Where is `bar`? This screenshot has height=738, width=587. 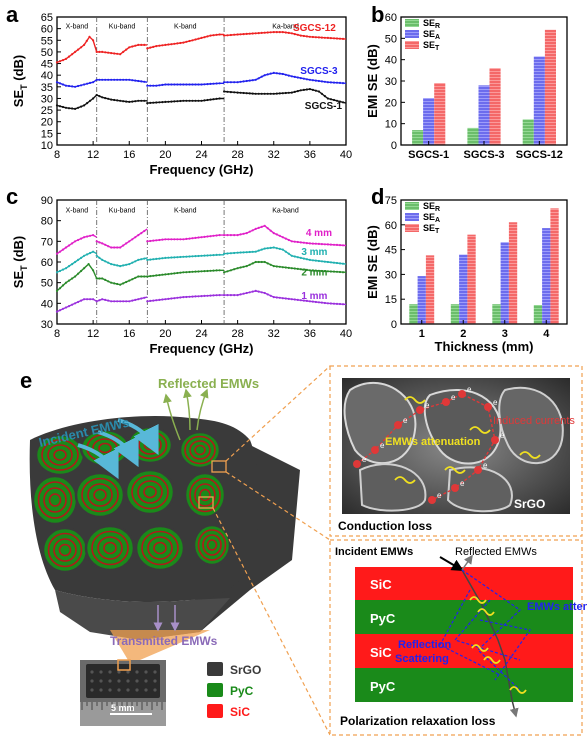 bar is located at coordinates (495, 106).